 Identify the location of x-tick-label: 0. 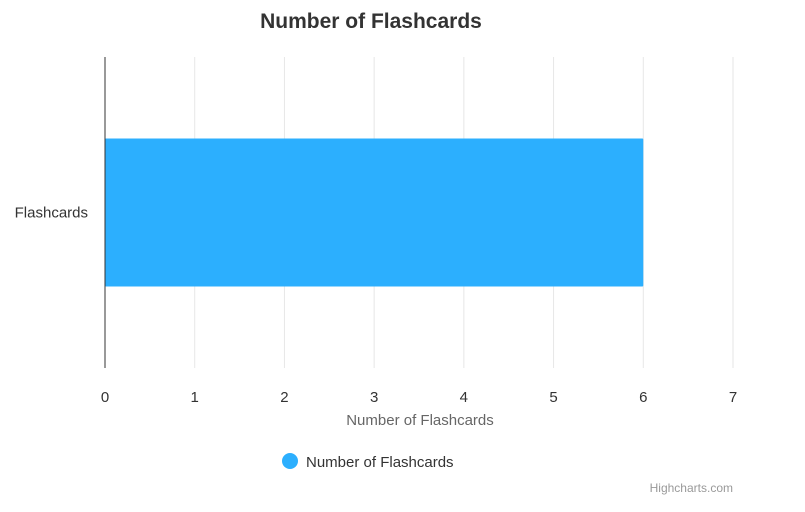
(105, 397).